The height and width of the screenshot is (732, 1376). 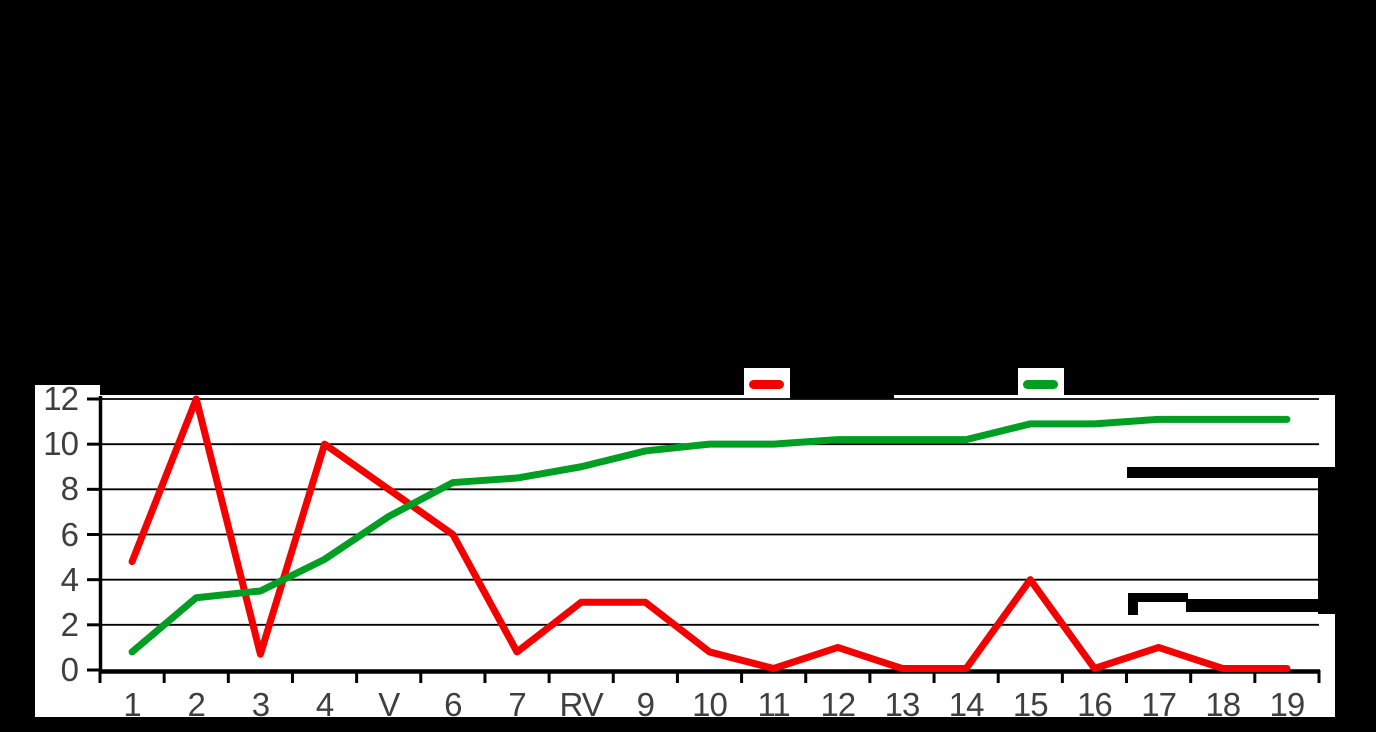 What do you see at coordinates (774, 704) in the screenshot?
I see `x-tick-label: 11` at bounding box center [774, 704].